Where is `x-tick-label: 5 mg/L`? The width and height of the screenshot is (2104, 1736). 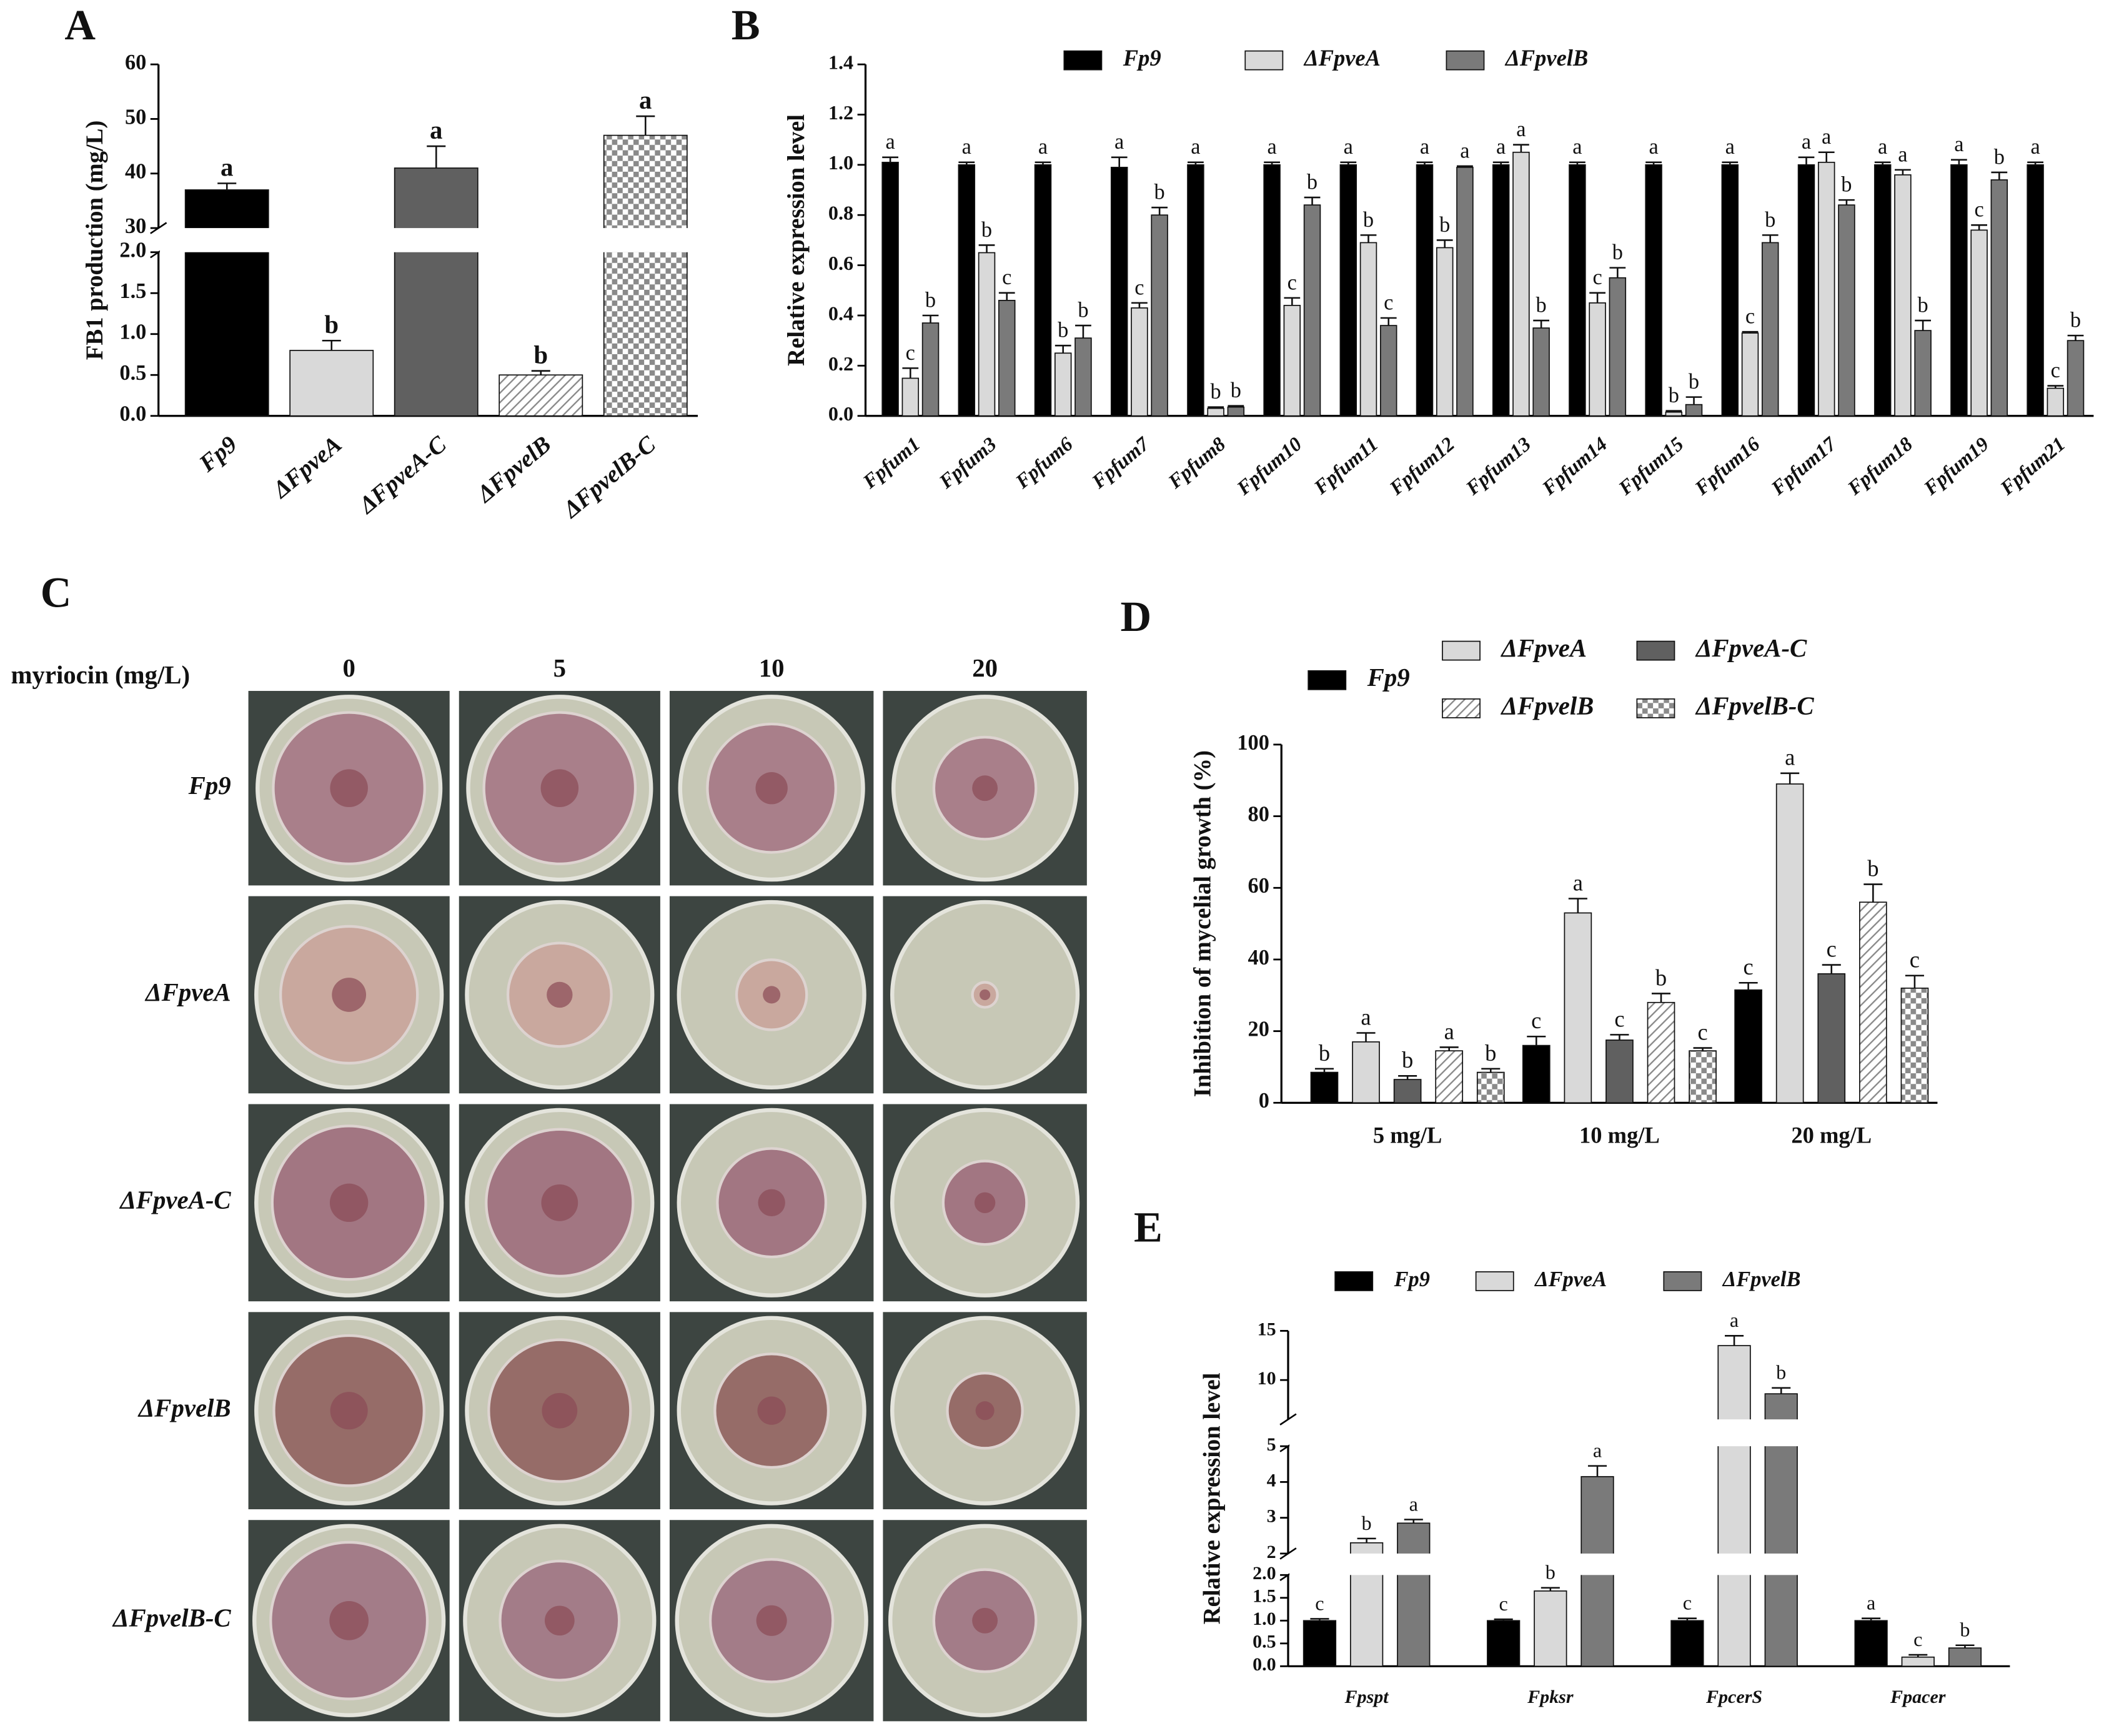 x-tick-label: 5 mg/L is located at coordinates (1407, 1135).